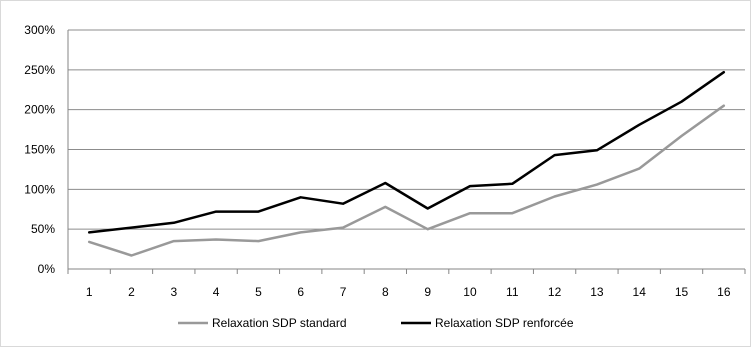  What do you see at coordinates (89, 292) in the screenshot?
I see `x-tick-label: 1` at bounding box center [89, 292].